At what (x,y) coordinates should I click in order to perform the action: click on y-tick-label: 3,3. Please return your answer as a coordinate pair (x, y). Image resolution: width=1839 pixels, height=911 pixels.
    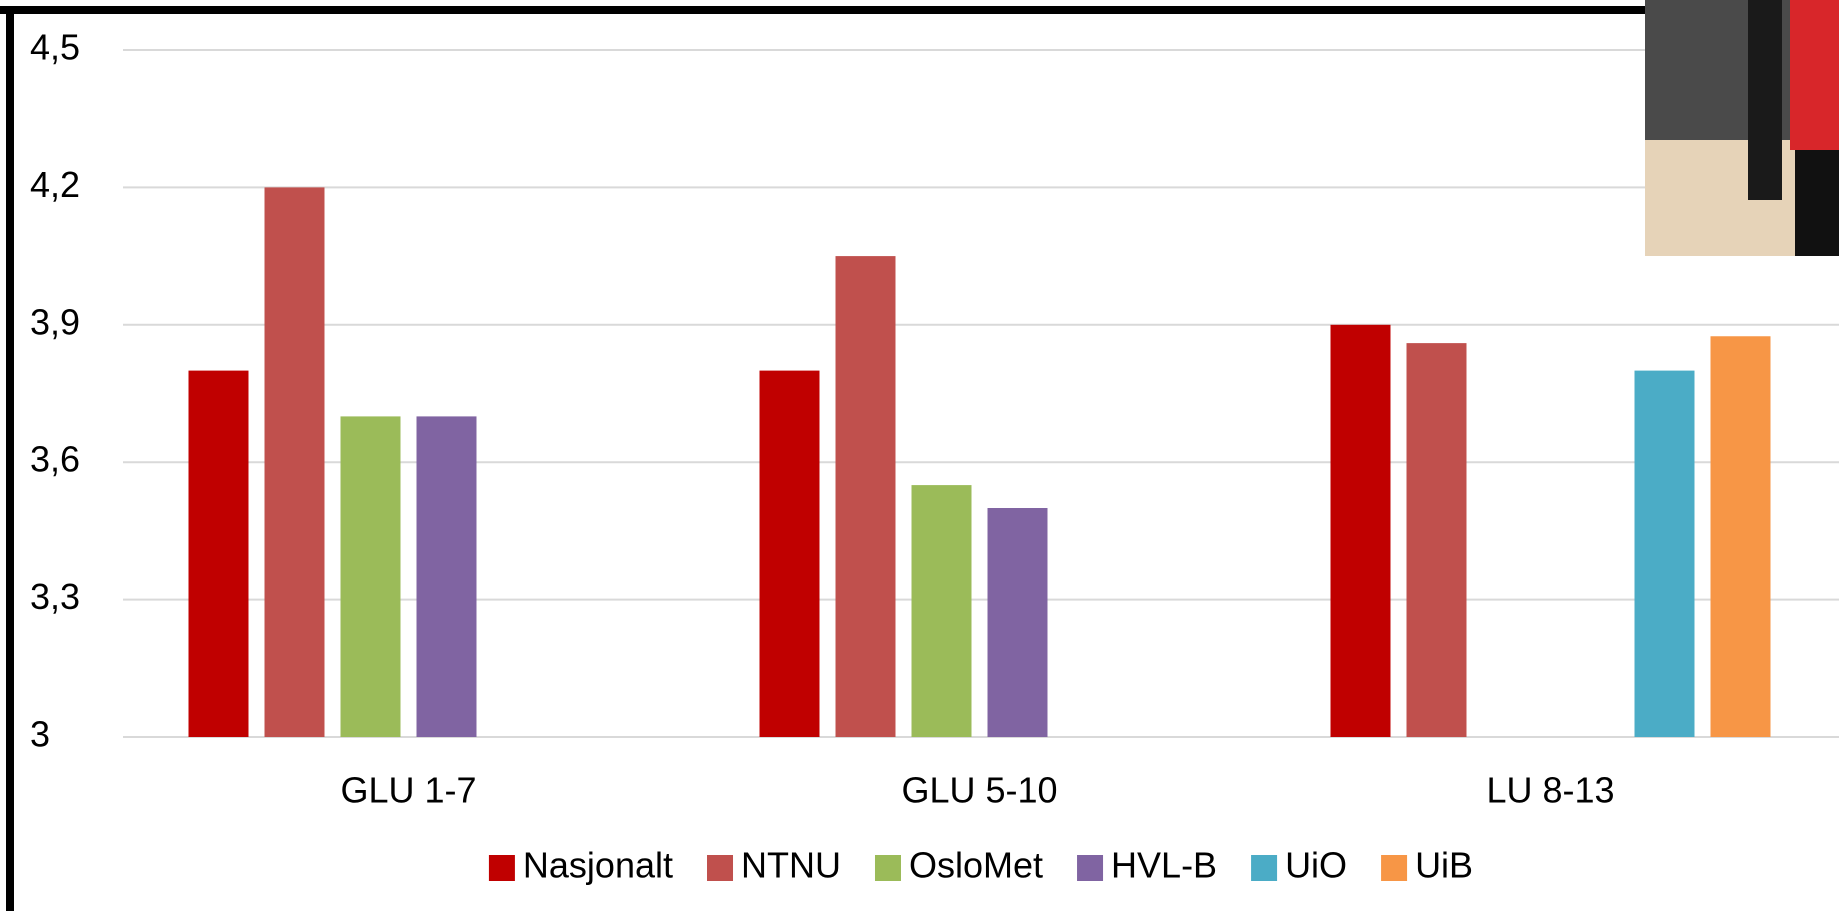
    Looking at the image, I should click on (55, 596).